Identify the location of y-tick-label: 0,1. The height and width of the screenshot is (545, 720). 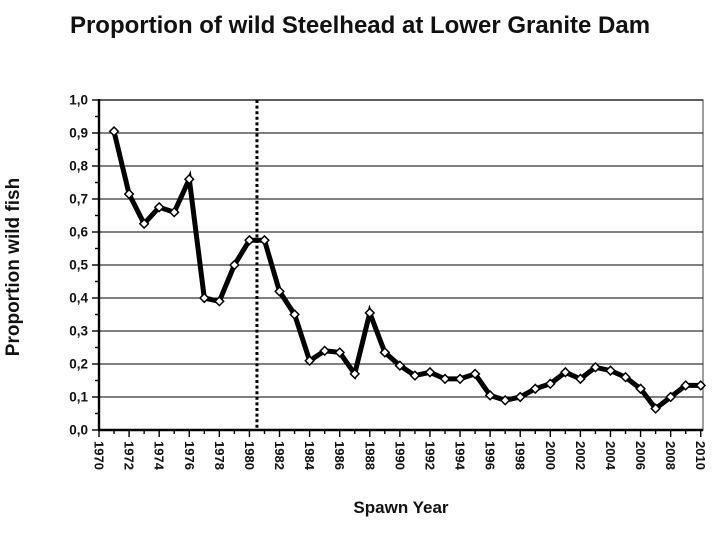
(78, 397).